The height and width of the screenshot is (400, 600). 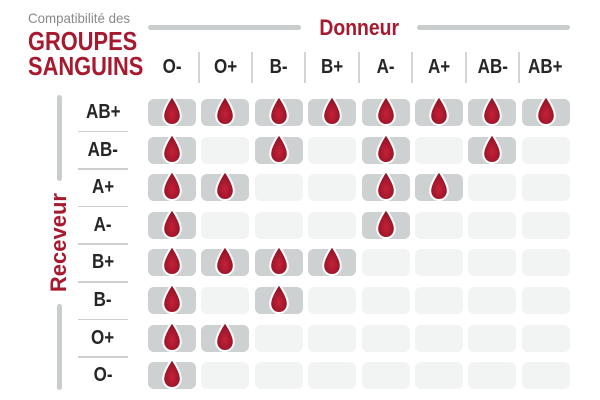 What do you see at coordinates (332, 338) in the screenshot?
I see `cell-receiver-O+-donor-B+-incompatible` at bounding box center [332, 338].